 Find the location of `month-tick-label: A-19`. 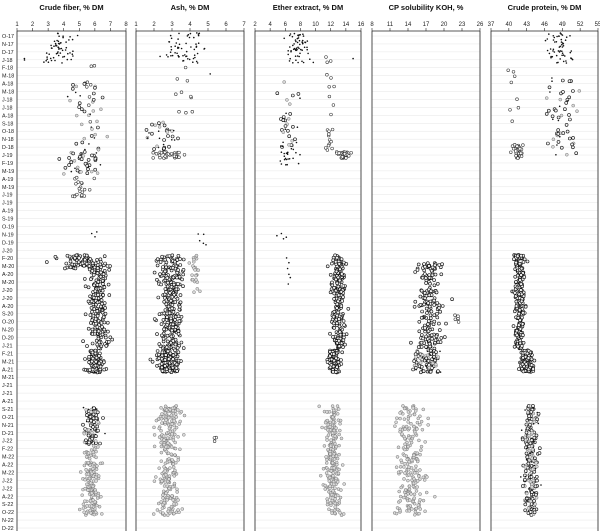

month-tick-label: A-19 is located at coordinates (7, 180).